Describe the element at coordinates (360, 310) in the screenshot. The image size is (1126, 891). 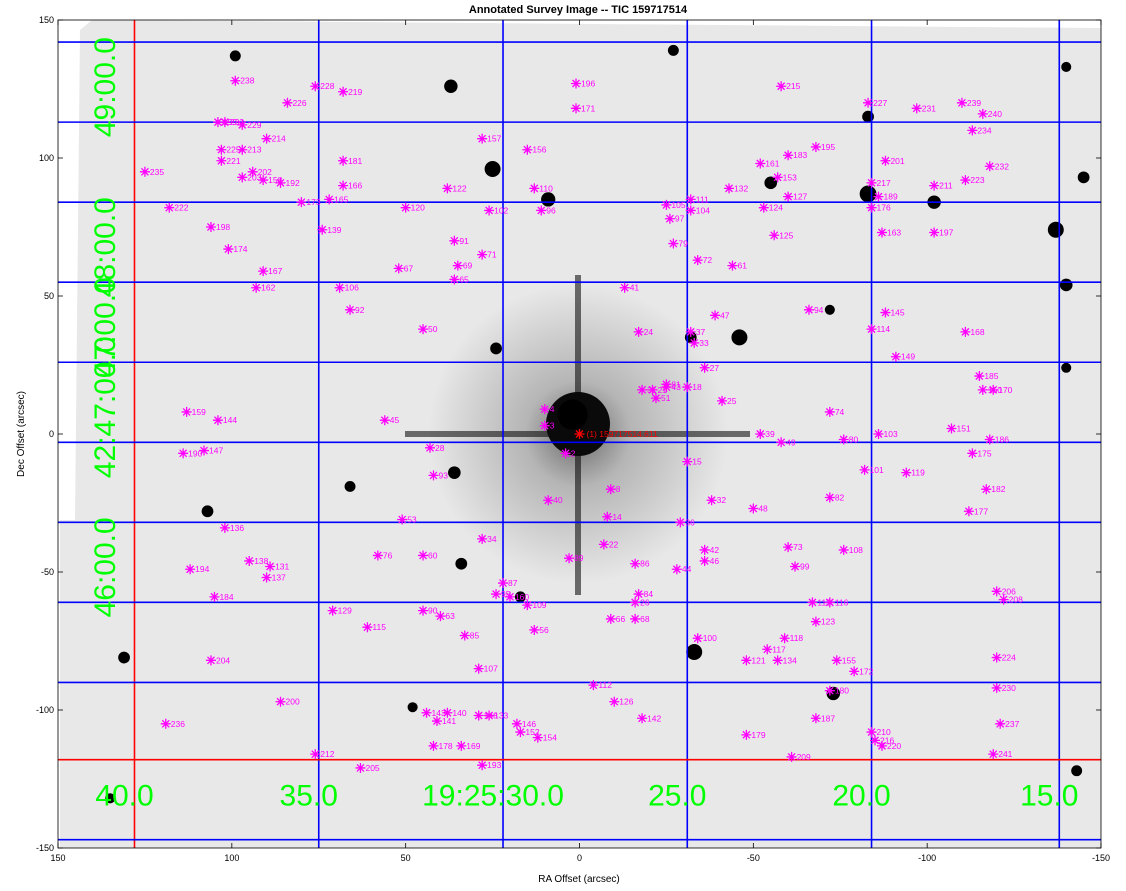
I see `source-label: 92` at that location.